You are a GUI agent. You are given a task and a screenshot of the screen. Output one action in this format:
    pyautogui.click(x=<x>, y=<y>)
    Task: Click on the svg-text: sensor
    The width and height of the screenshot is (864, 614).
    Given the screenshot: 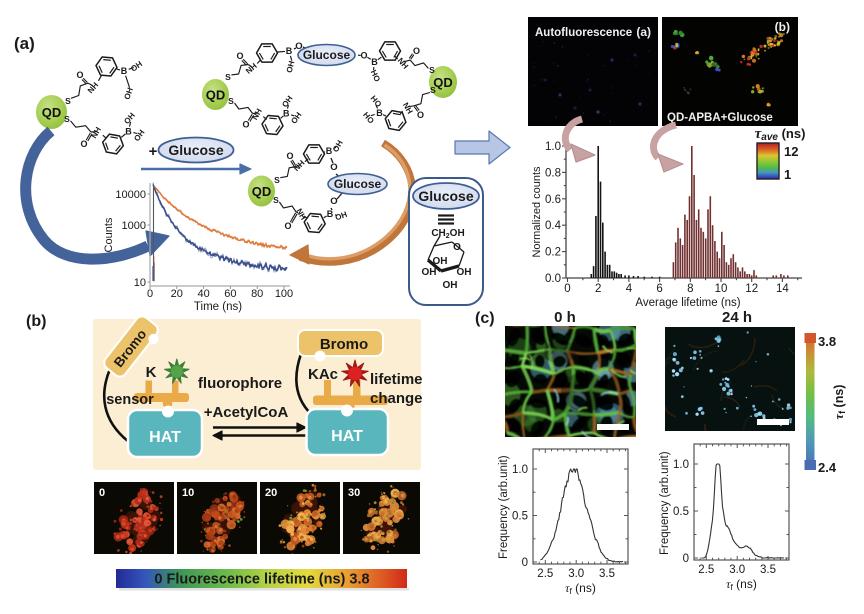 What is the action you would take?
    pyautogui.click(x=130, y=400)
    